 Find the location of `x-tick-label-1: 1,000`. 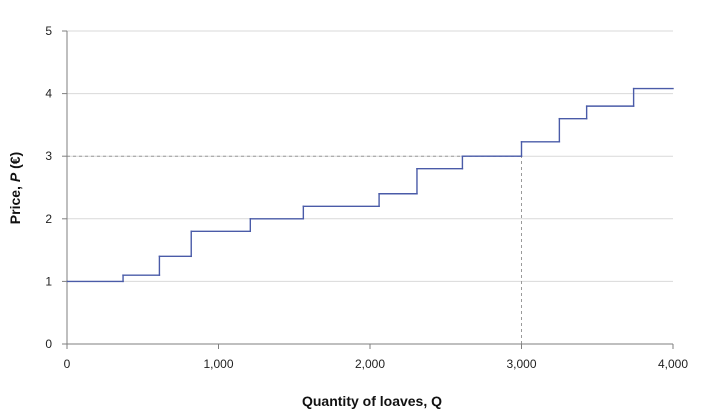

x-tick-label-1: 1,000 is located at coordinates (218, 364).